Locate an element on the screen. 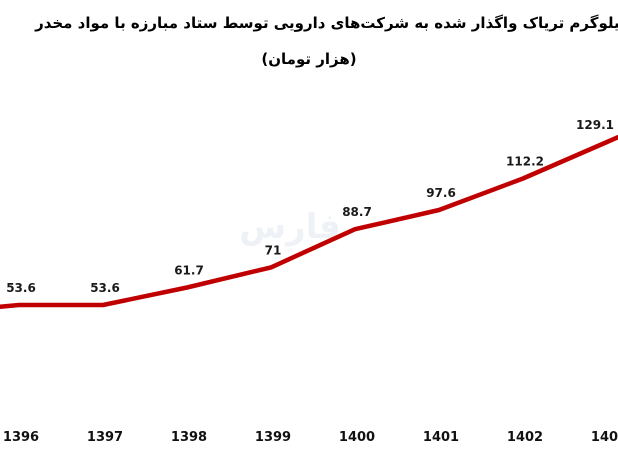 Image resolution: width=618 pixels, height=450 pixels. data-label-8: 129.1 is located at coordinates (595, 125).